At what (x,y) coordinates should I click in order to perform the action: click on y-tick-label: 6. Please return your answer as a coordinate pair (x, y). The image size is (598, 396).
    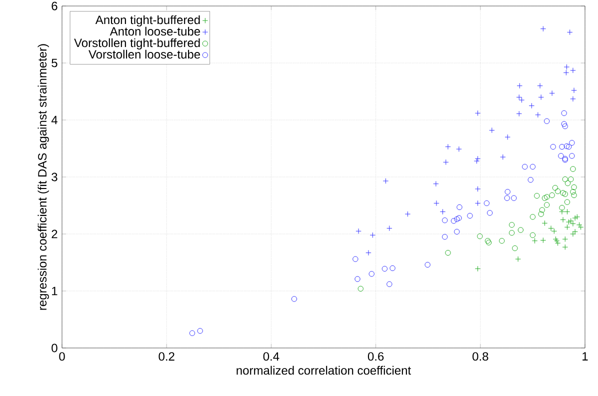
    Looking at the image, I should click on (55, 6).